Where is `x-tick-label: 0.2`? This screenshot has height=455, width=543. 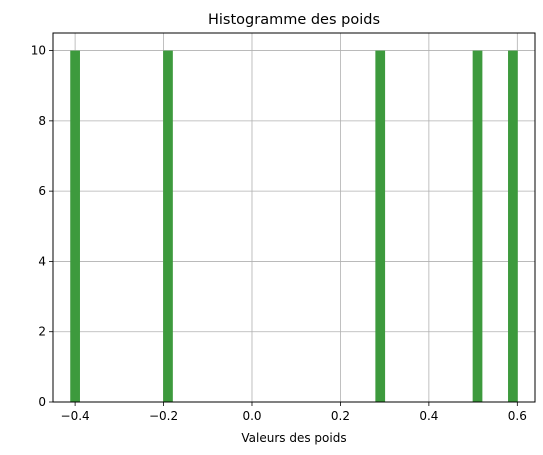
x-tick-label: 0.2 is located at coordinates (340, 416).